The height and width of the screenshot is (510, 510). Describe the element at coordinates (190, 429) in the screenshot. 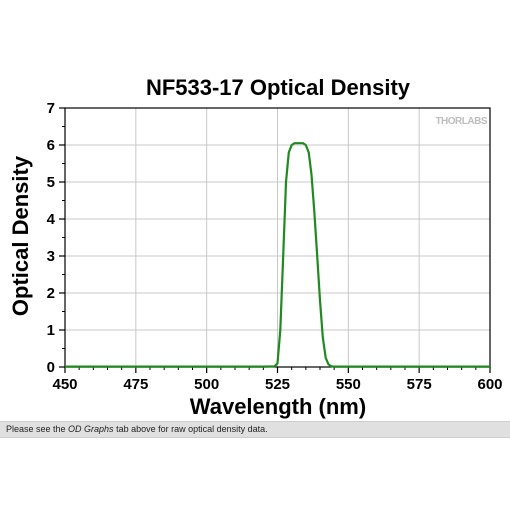

I see `caption-text-end: tab above for raw optical density data.` at that location.